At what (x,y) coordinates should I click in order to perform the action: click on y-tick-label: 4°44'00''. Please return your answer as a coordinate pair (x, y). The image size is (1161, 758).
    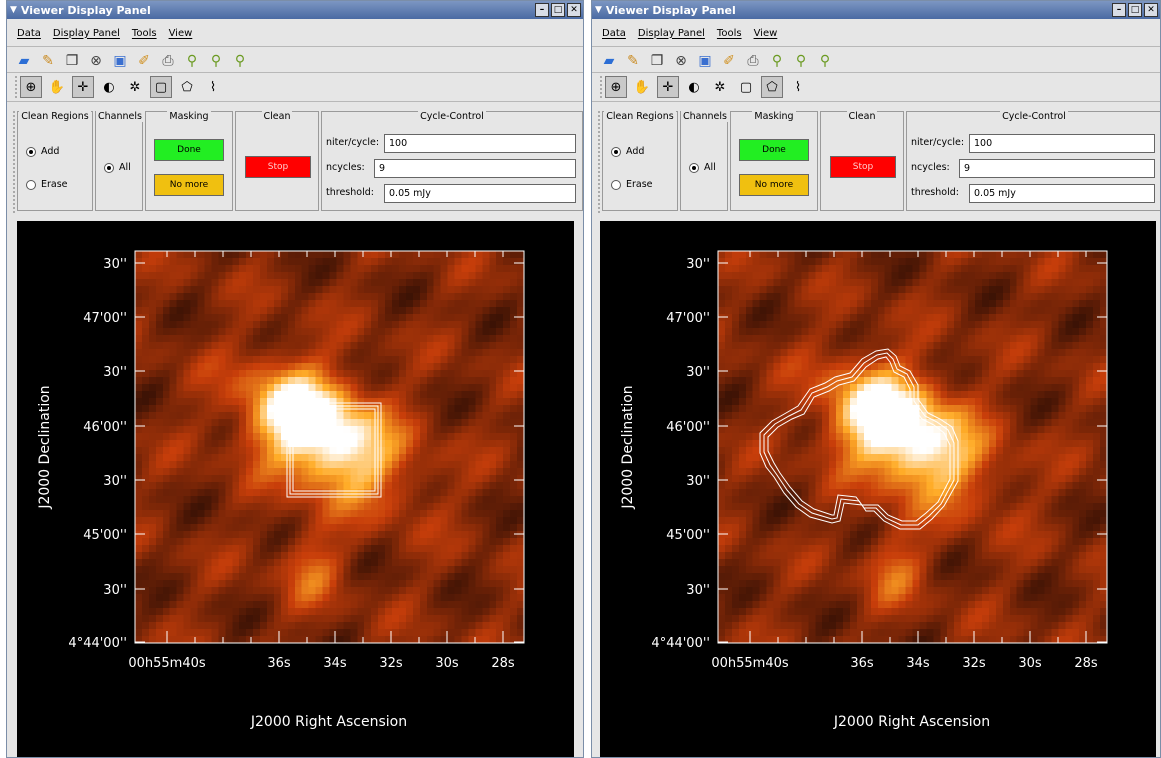
    Looking at the image, I should click on (97, 643).